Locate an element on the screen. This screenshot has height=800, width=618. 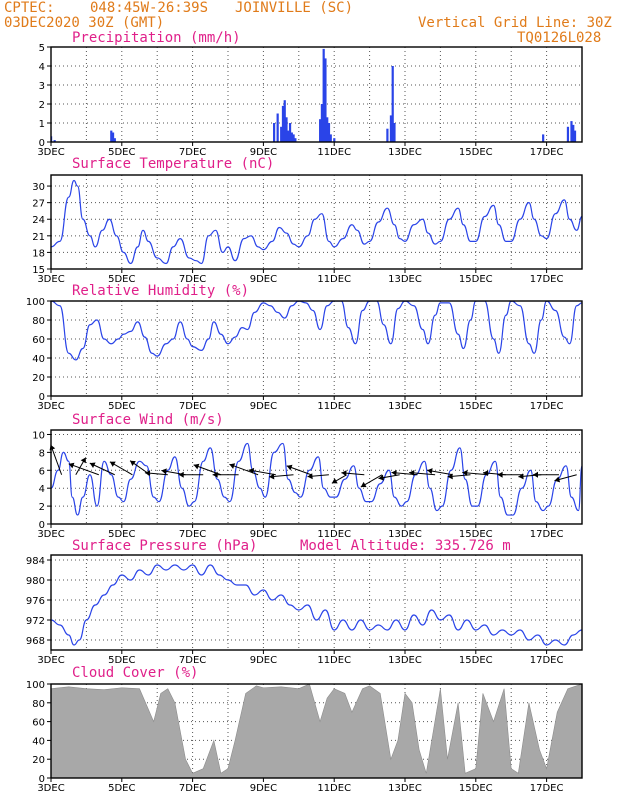
wind-ytick-label: 10 is located at coordinates (38, 435).